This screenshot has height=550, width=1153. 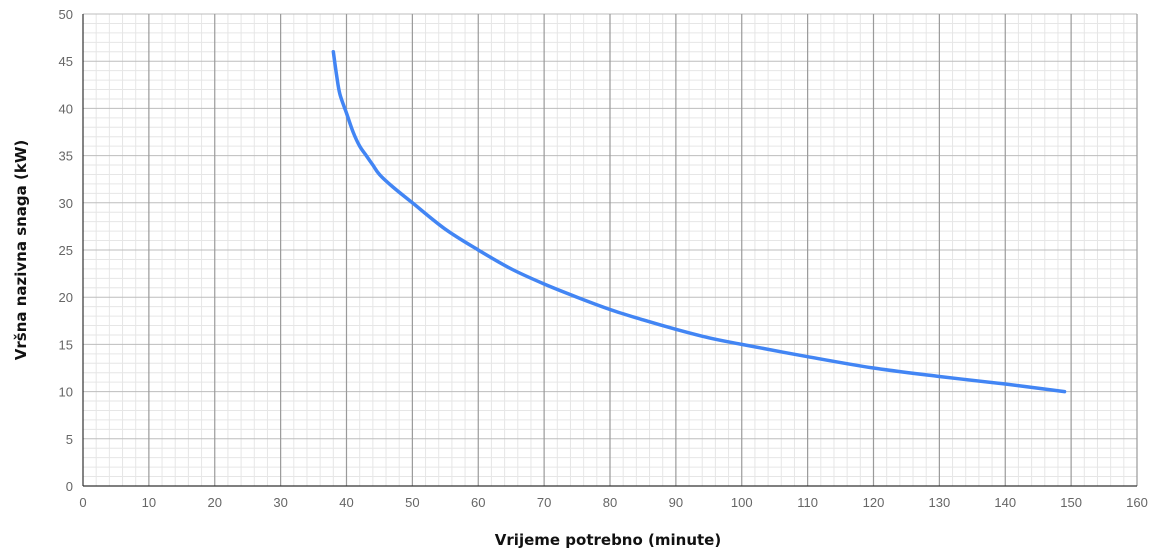 What do you see at coordinates (1071, 502) in the screenshot?
I see `x-tick-label: 150` at bounding box center [1071, 502].